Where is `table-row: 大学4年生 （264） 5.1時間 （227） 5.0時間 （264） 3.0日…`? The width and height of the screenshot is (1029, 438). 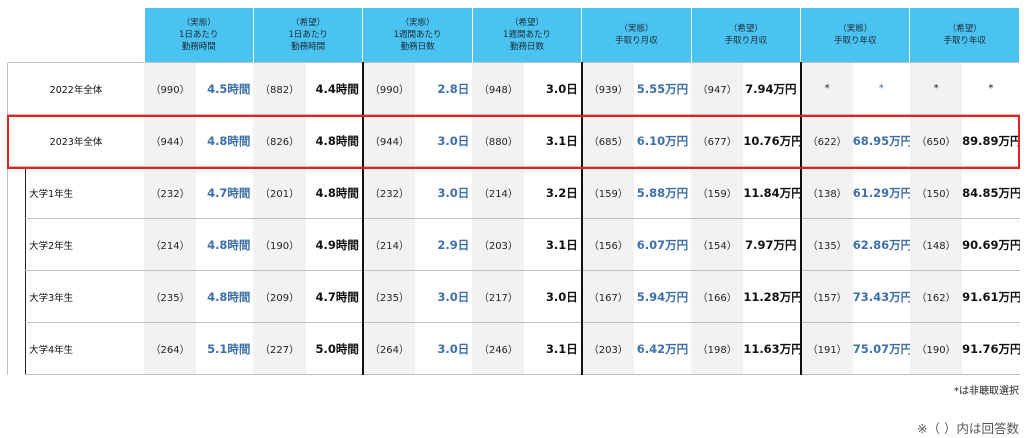 table-row: 大学4年生 （264） 5.1時間 （227） 5.0時間 （264） 3.0日… is located at coordinates (513, 348).